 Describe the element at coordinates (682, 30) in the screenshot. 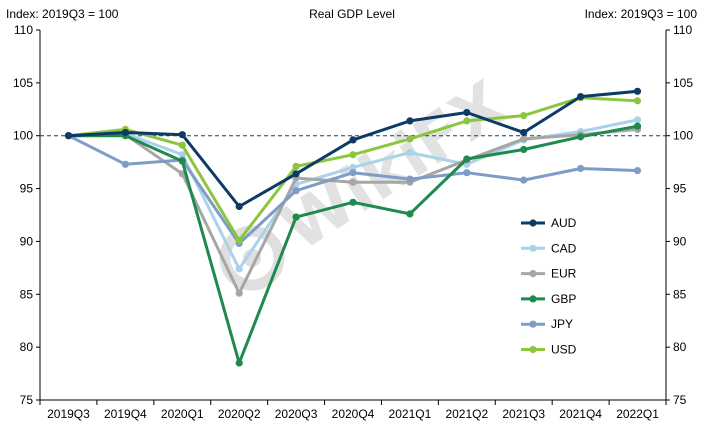

I see `y-tick-label-right: 110` at that location.